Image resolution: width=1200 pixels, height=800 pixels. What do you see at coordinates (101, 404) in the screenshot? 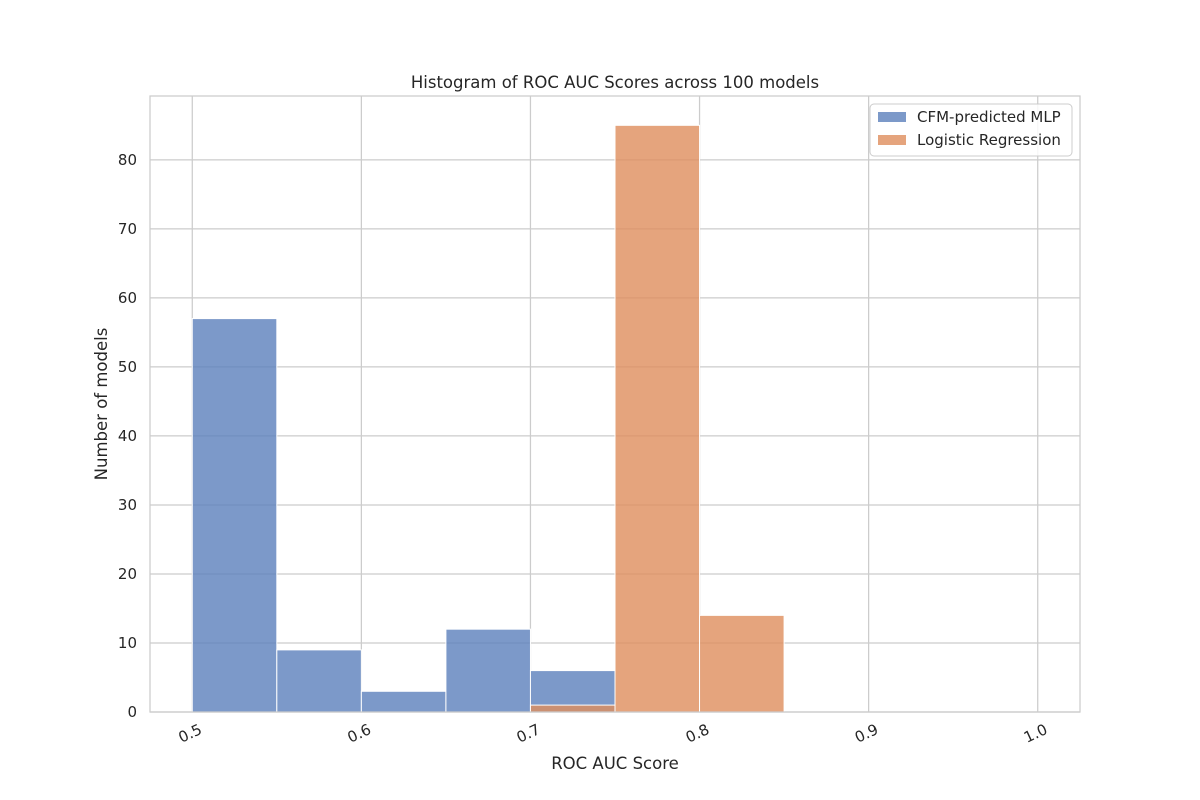
I see `y-axis-label: Number of models` at bounding box center [101, 404].